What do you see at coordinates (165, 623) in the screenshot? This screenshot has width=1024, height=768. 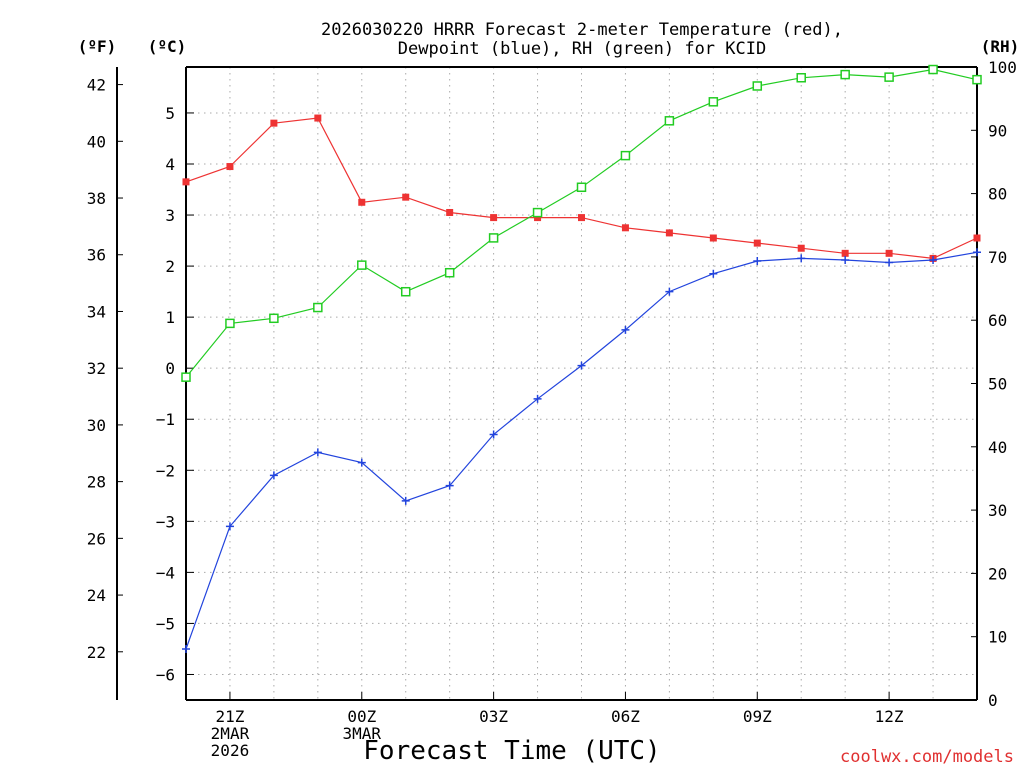 I see `celsius-tick-label: −5` at bounding box center [165, 623].